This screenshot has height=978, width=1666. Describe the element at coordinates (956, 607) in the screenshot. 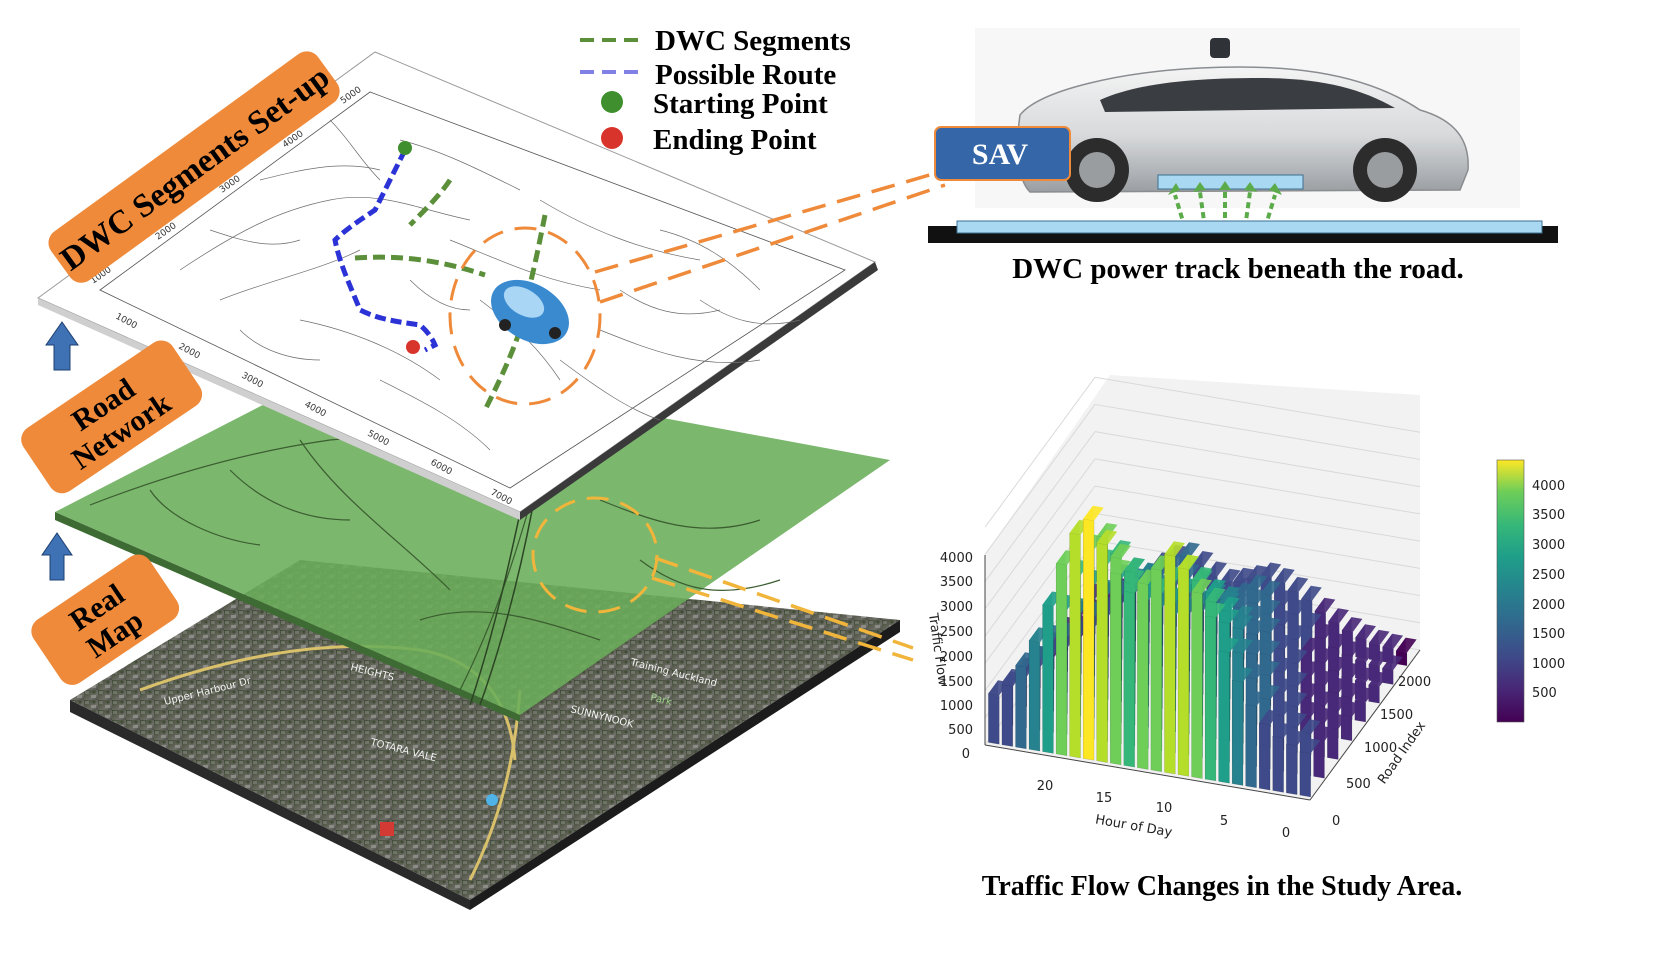

I see `z-tick: 3000` at that location.